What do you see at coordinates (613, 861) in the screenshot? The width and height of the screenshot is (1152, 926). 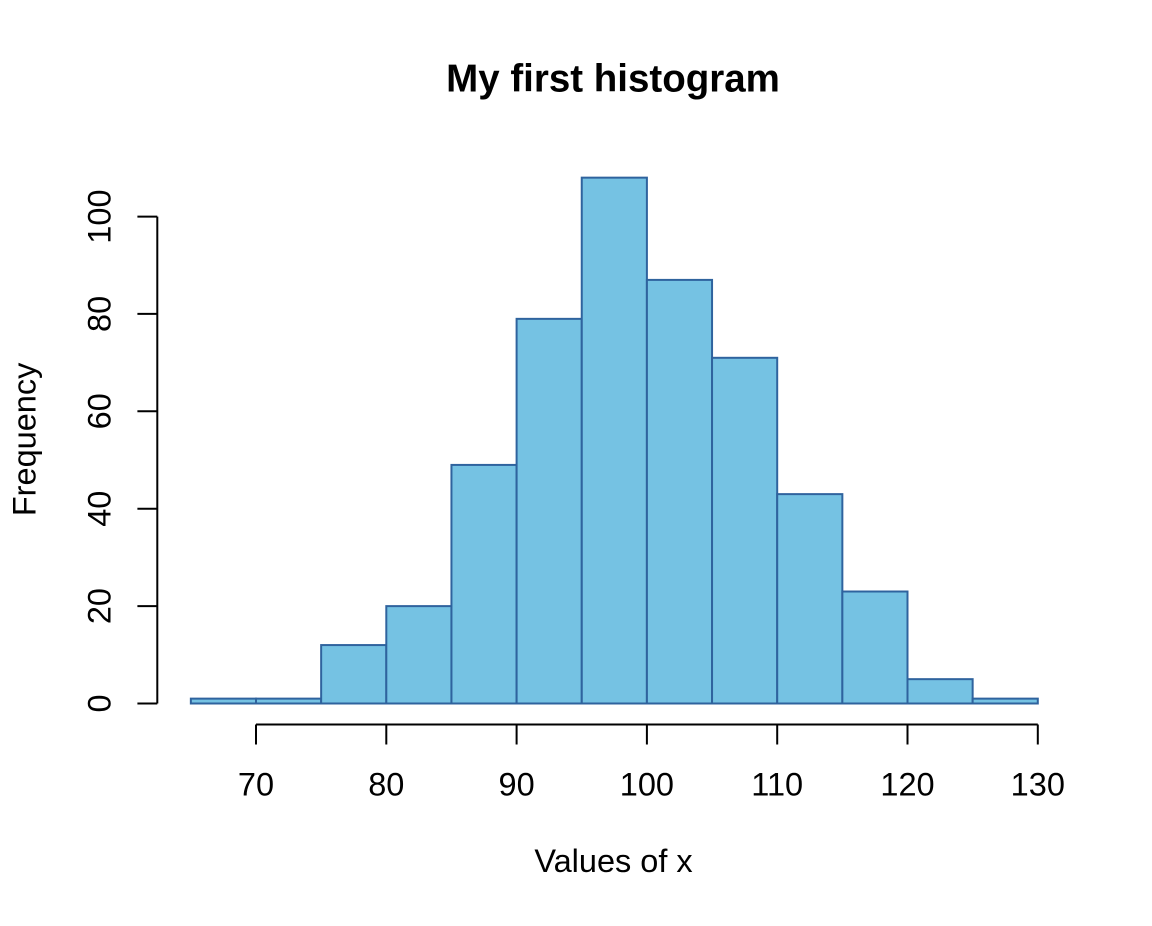 I see `svg-text: Values of x` at bounding box center [613, 861].